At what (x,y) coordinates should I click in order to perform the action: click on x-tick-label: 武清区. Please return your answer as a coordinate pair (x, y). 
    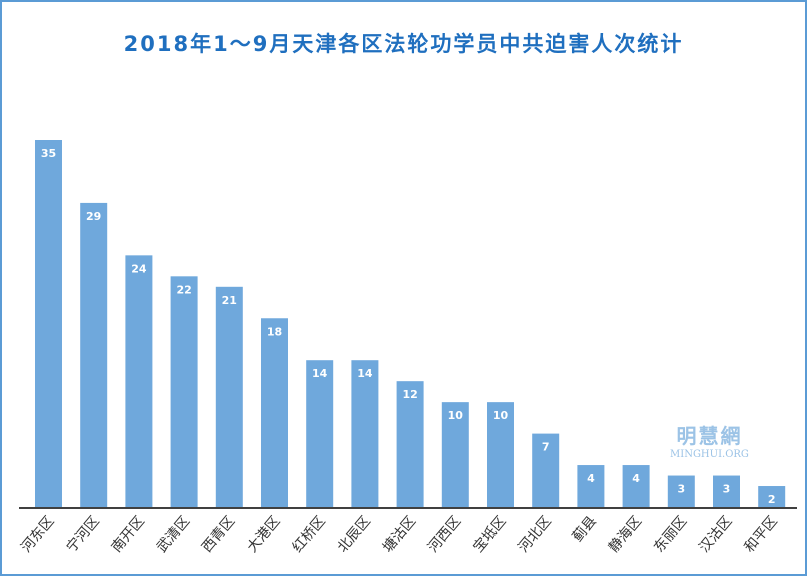
    Looking at the image, I should click on (173, 534).